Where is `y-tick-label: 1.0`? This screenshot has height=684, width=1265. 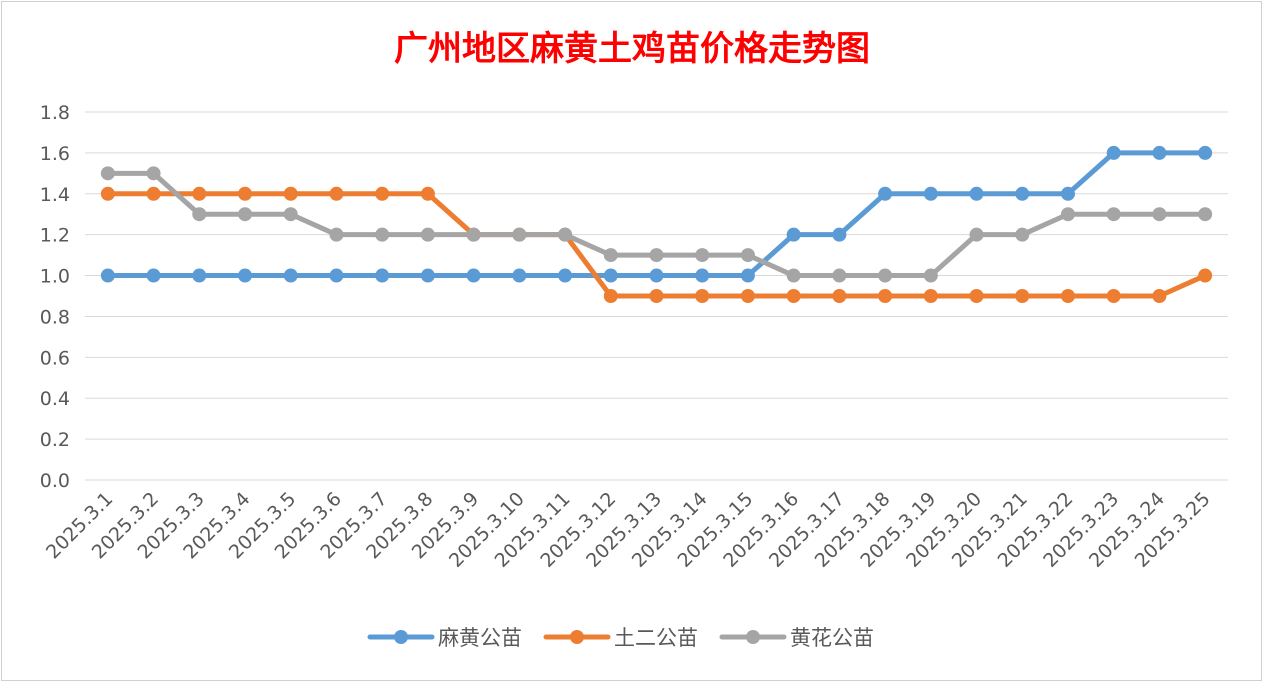 y-tick-label: 1.0 is located at coordinates (55, 277).